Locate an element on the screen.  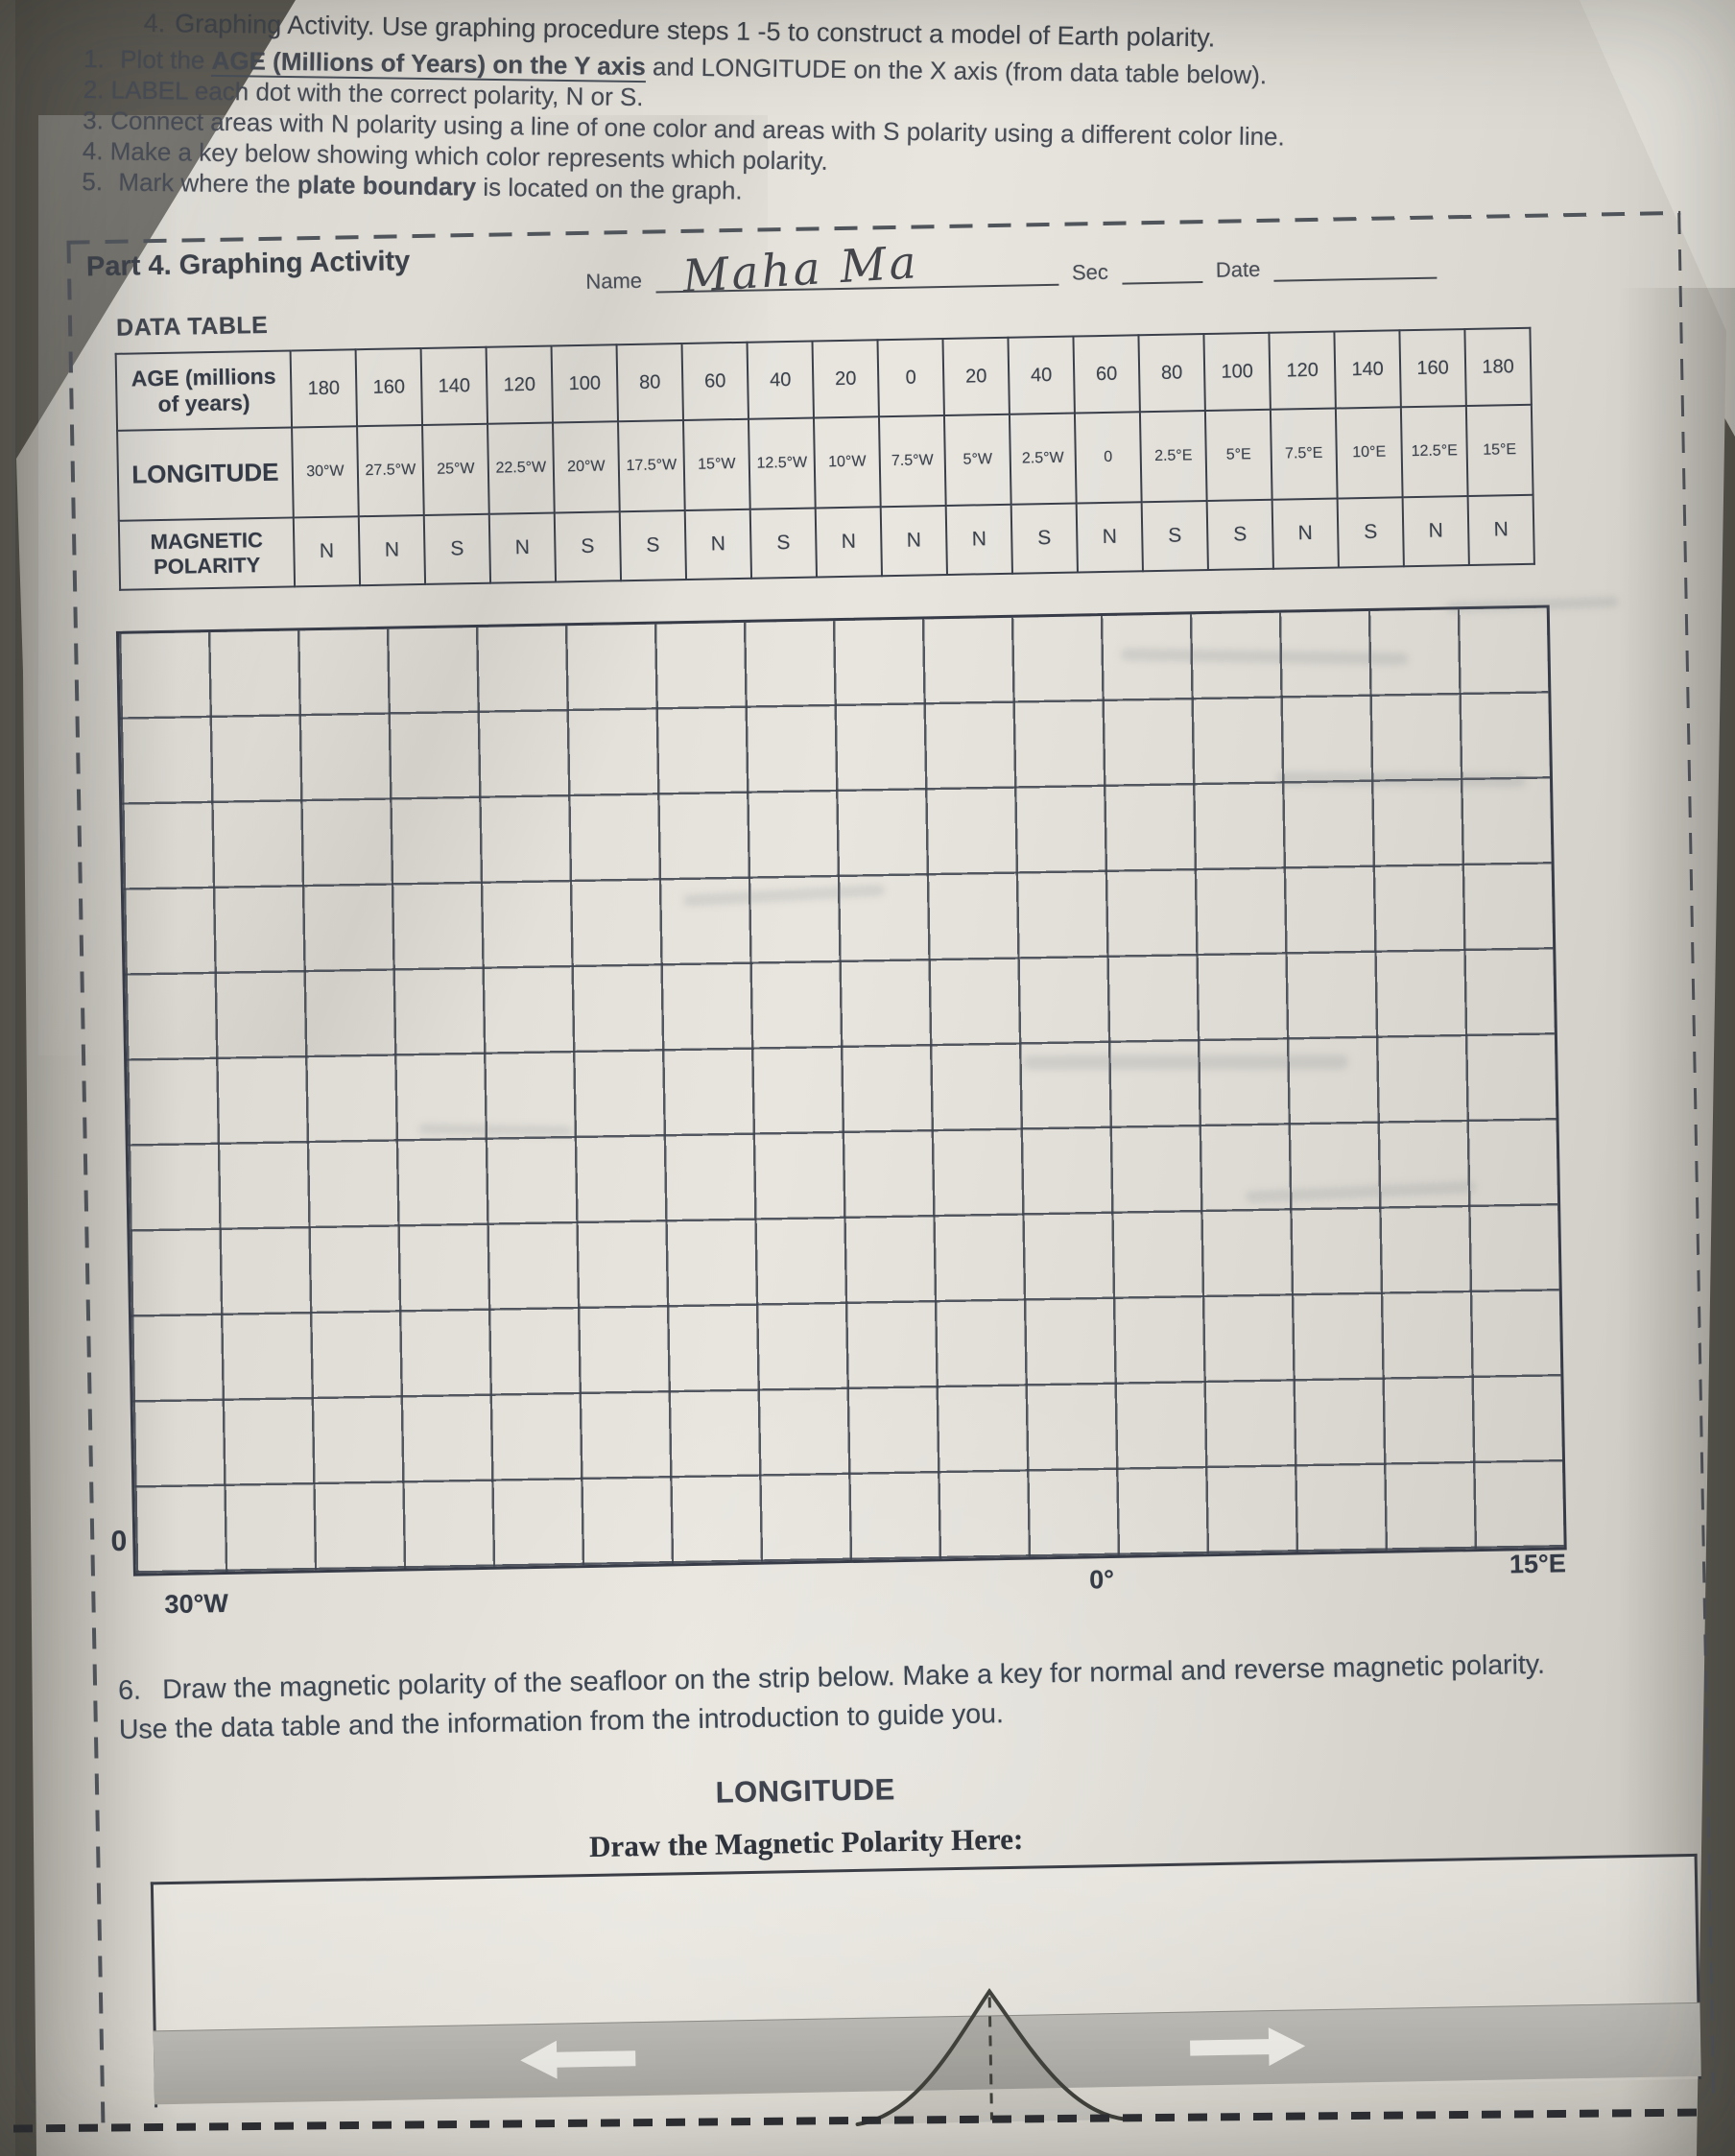
longitude-cell: 5°W is located at coordinates (977, 460).